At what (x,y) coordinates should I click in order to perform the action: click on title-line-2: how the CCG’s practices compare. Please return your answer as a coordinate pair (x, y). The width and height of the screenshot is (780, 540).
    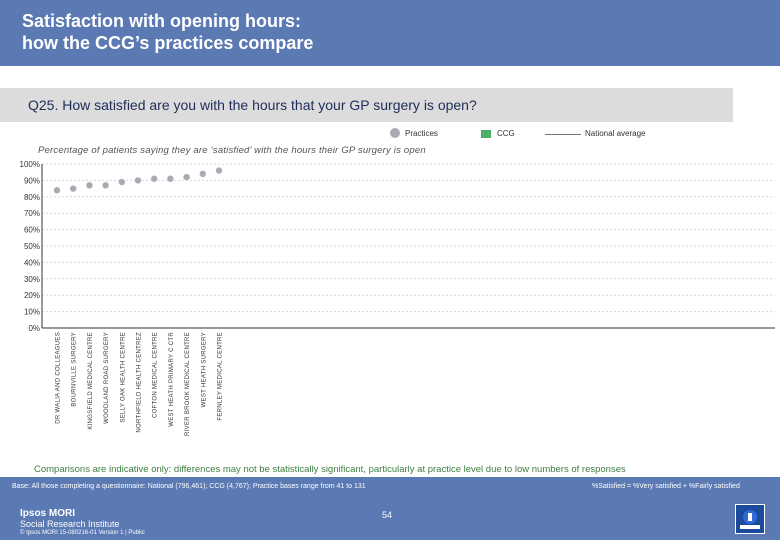
    Looking at the image, I should click on (168, 43).